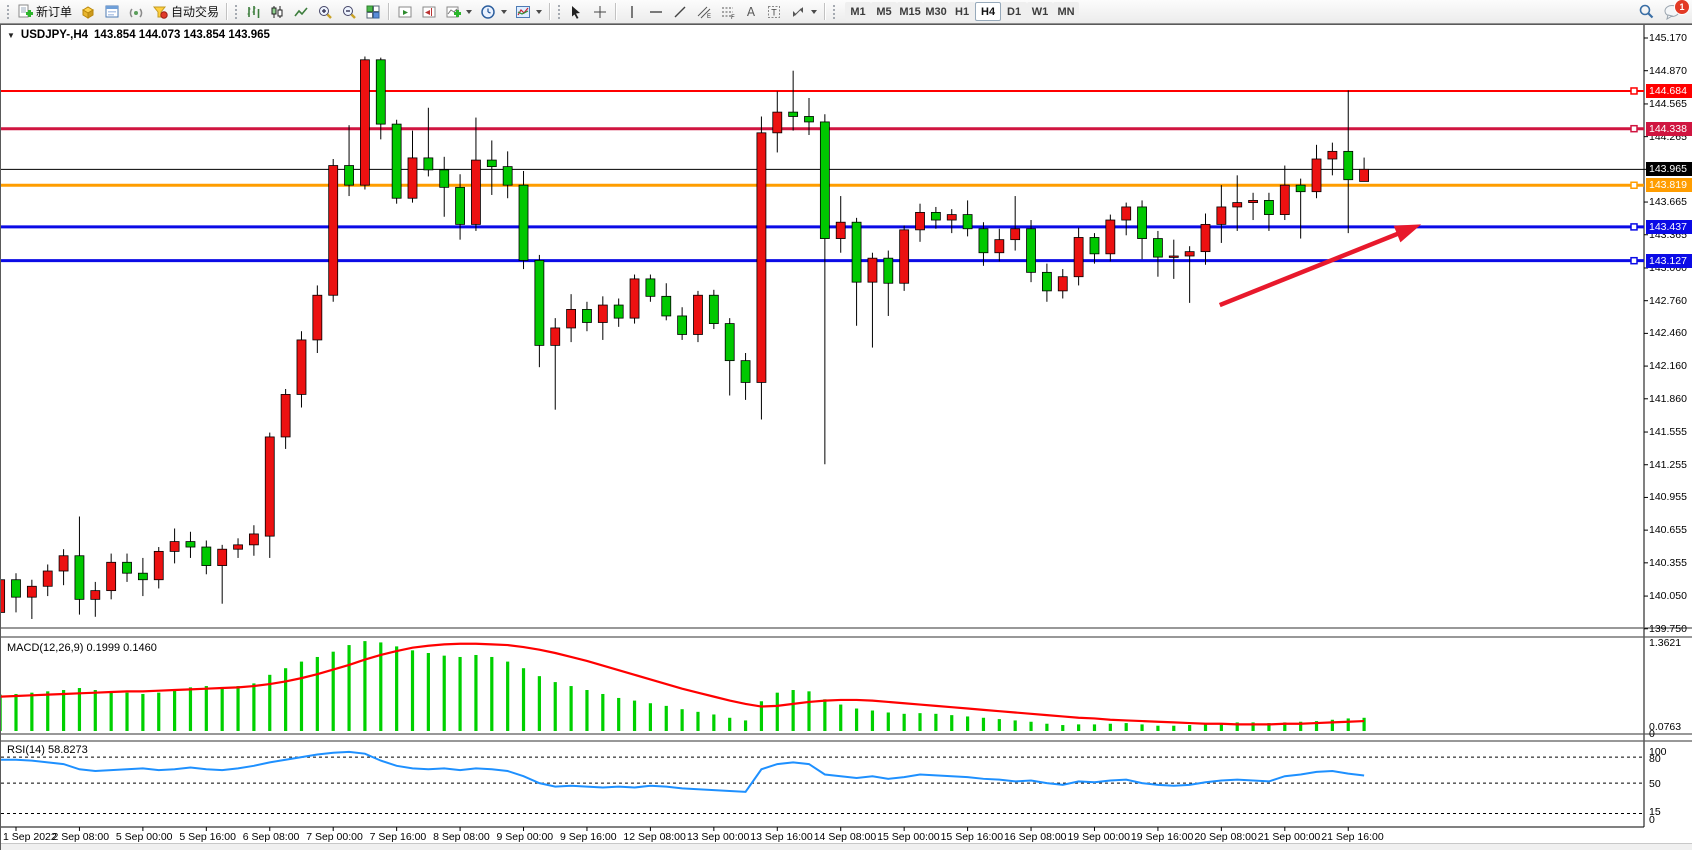  I want to click on timeframe-M1: M1, so click(858, 11).